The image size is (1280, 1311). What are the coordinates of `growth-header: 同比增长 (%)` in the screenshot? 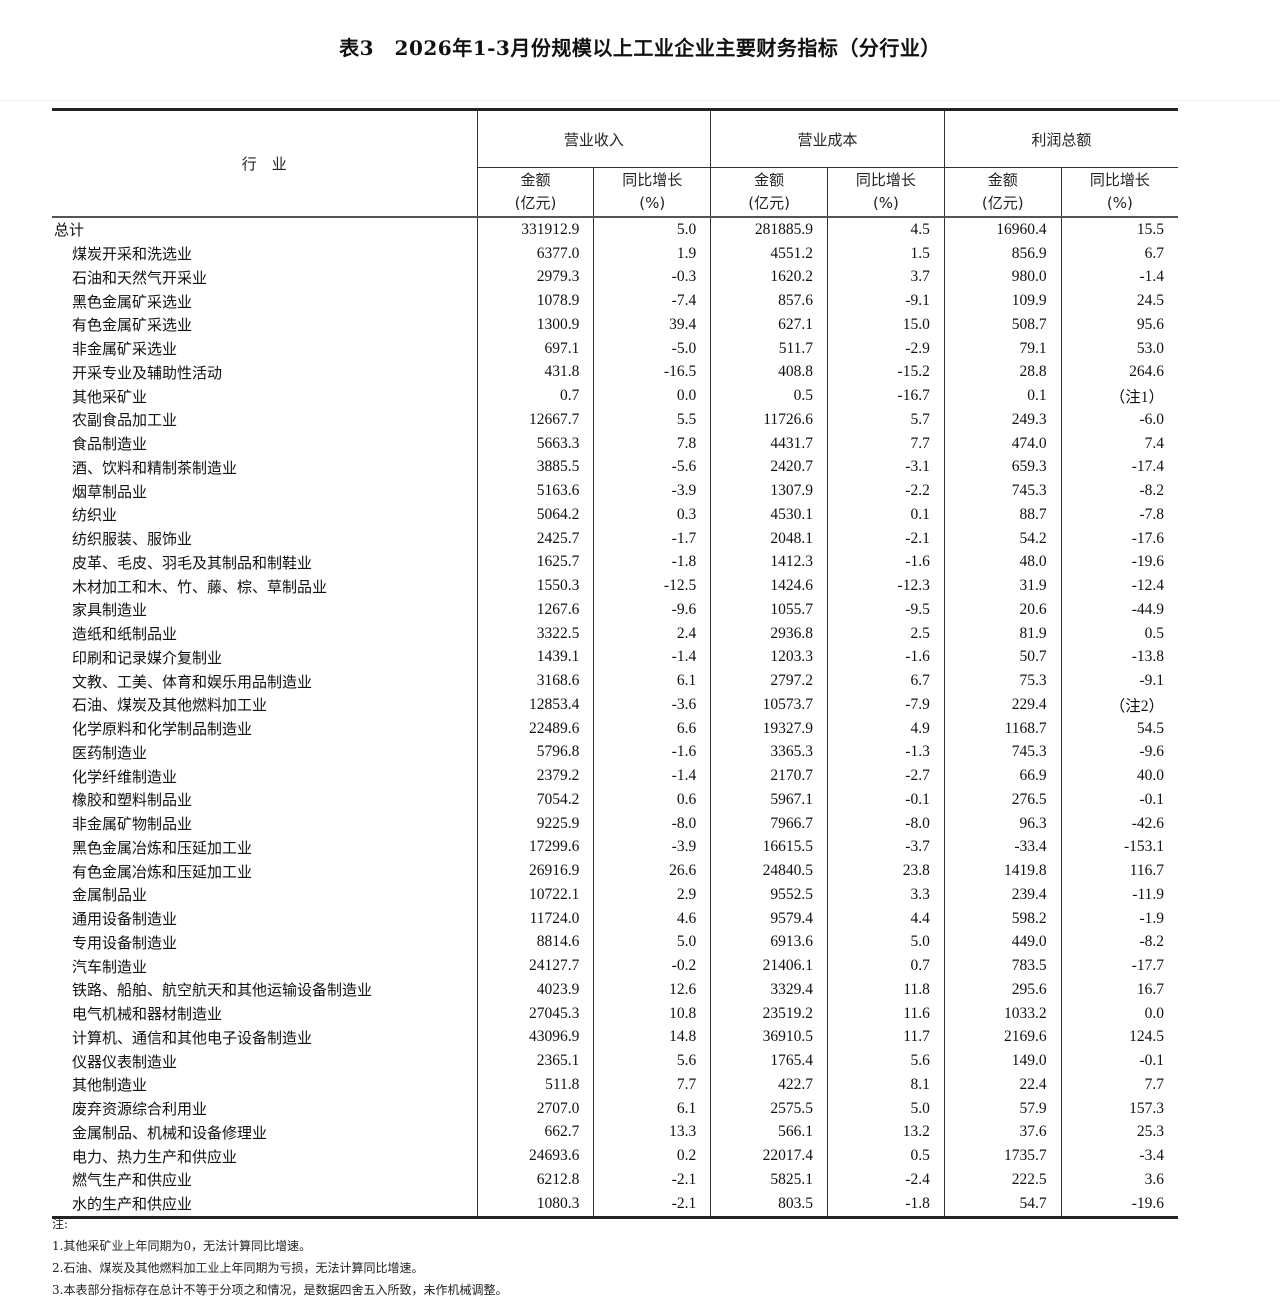 It's located at (652, 192).